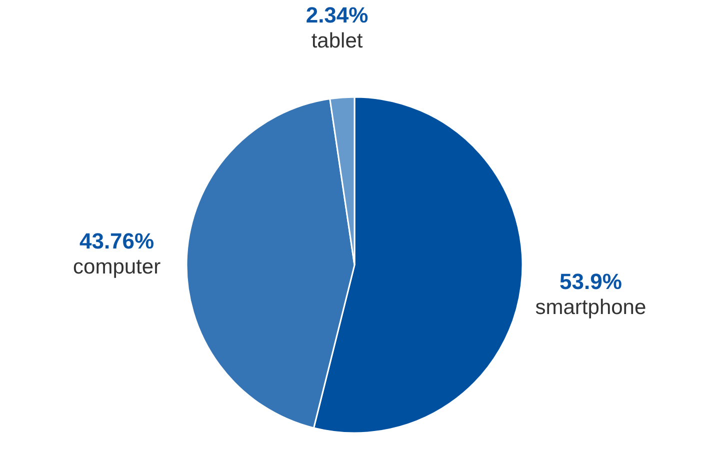 Image resolution: width=709 pixels, height=454 pixels. Describe the element at coordinates (116, 241) in the screenshot. I see `data-label: 43.76%` at that location.